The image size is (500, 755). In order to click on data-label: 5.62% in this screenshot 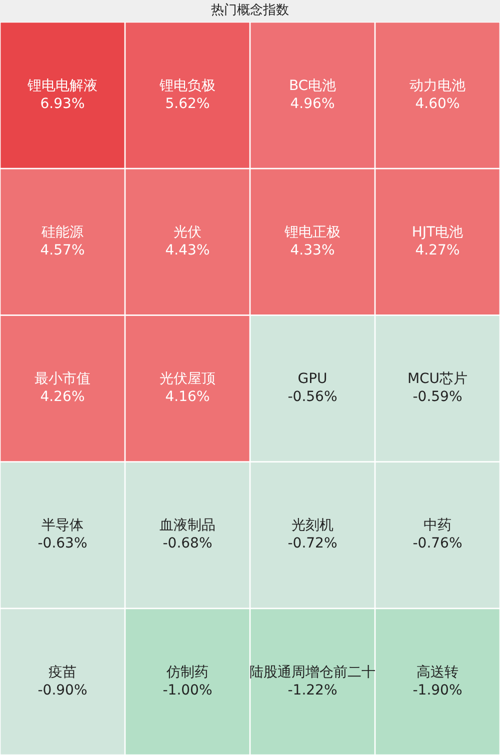, I will do `click(187, 104)`.